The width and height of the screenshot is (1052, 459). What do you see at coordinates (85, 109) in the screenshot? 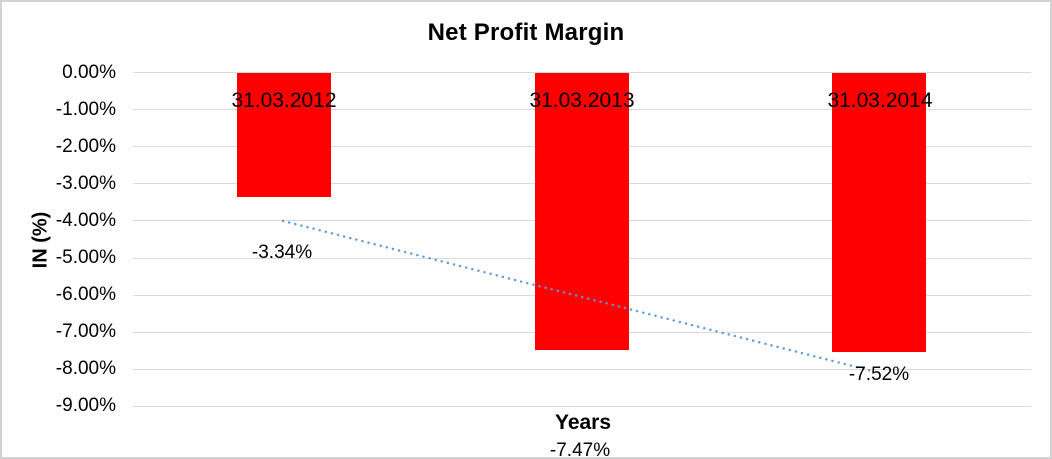
I see `y-axis-tick-label: -1.00%` at bounding box center [85, 109].